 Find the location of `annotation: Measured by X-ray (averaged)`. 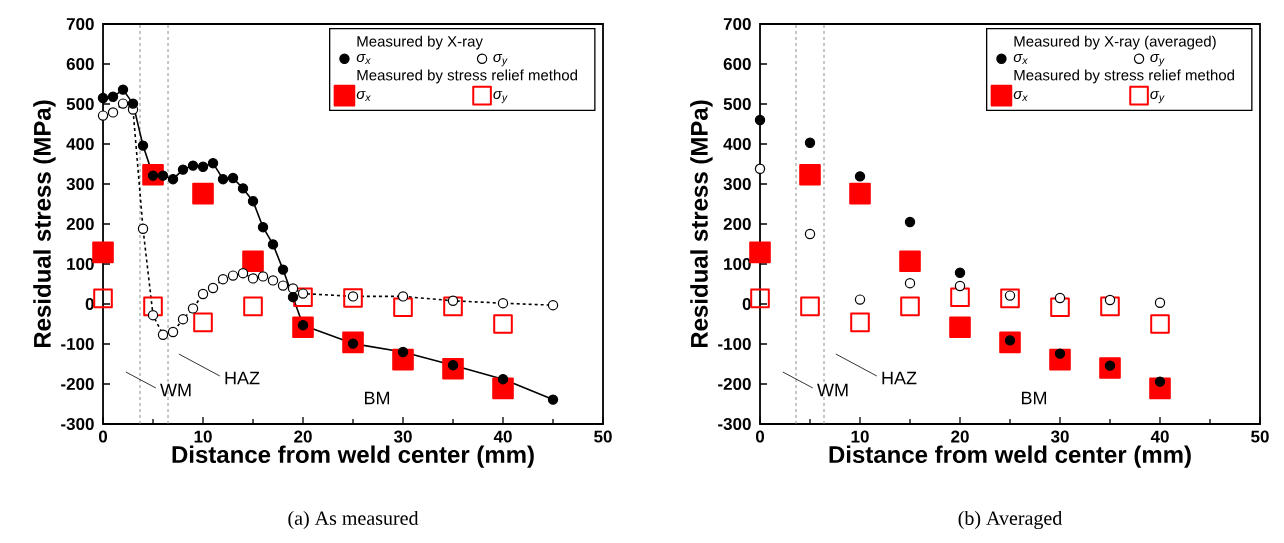

annotation: Measured by X-ray (averaged) is located at coordinates (1115, 42).